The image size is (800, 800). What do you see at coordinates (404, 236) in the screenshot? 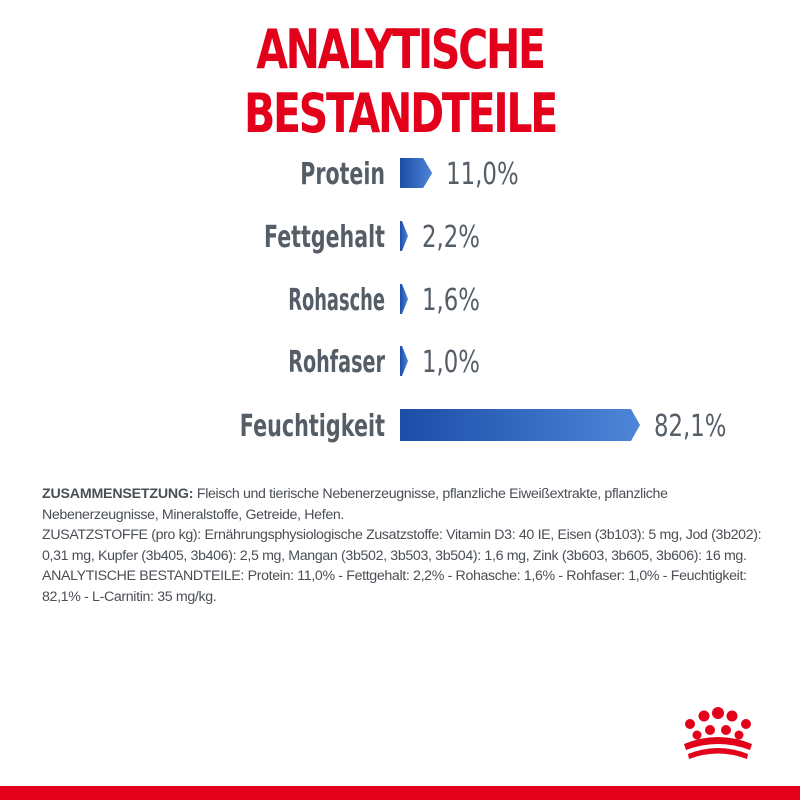
I see `bar-fettgehalt` at bounding box center [404, 236].